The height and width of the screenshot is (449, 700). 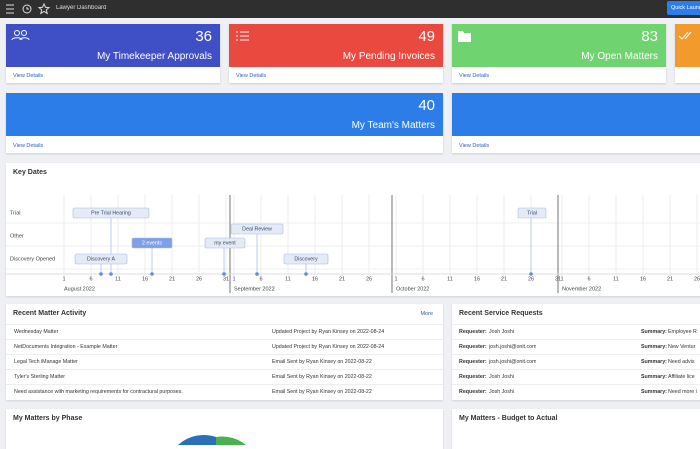 What do you see at coordinates (681, 377) in the screenshot?
I see `summary: Affiliate lice` at bounding box center [681, 377].